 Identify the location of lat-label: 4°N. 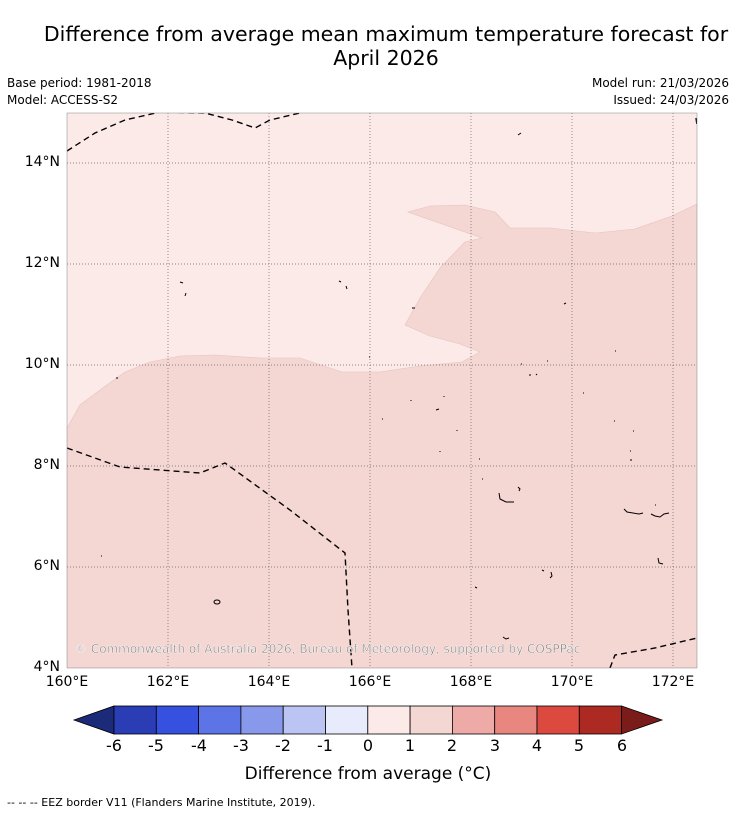
(46, 667).